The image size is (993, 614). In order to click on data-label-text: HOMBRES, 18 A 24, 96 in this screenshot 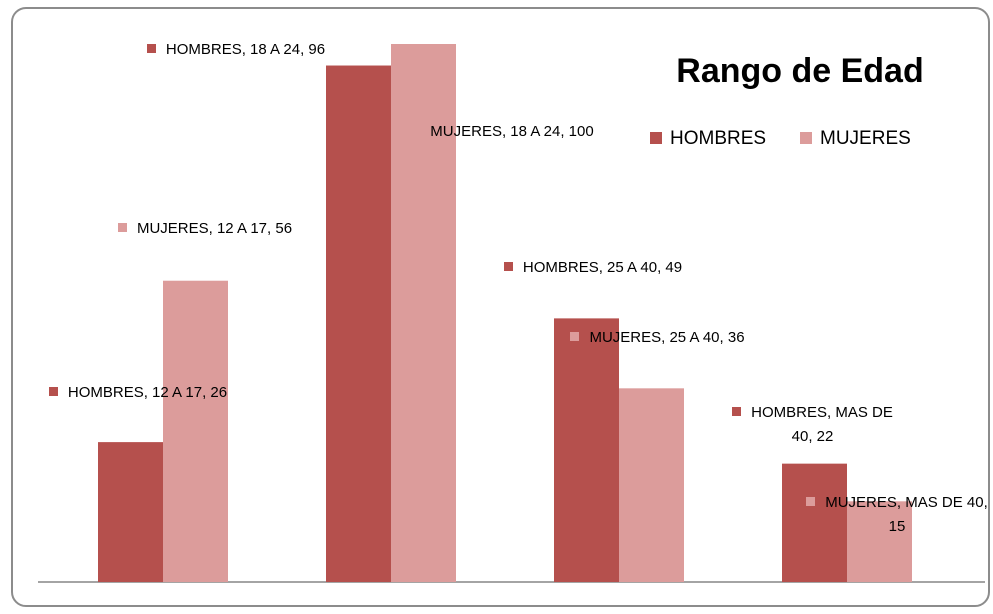, I will do `click(245, 49)`.